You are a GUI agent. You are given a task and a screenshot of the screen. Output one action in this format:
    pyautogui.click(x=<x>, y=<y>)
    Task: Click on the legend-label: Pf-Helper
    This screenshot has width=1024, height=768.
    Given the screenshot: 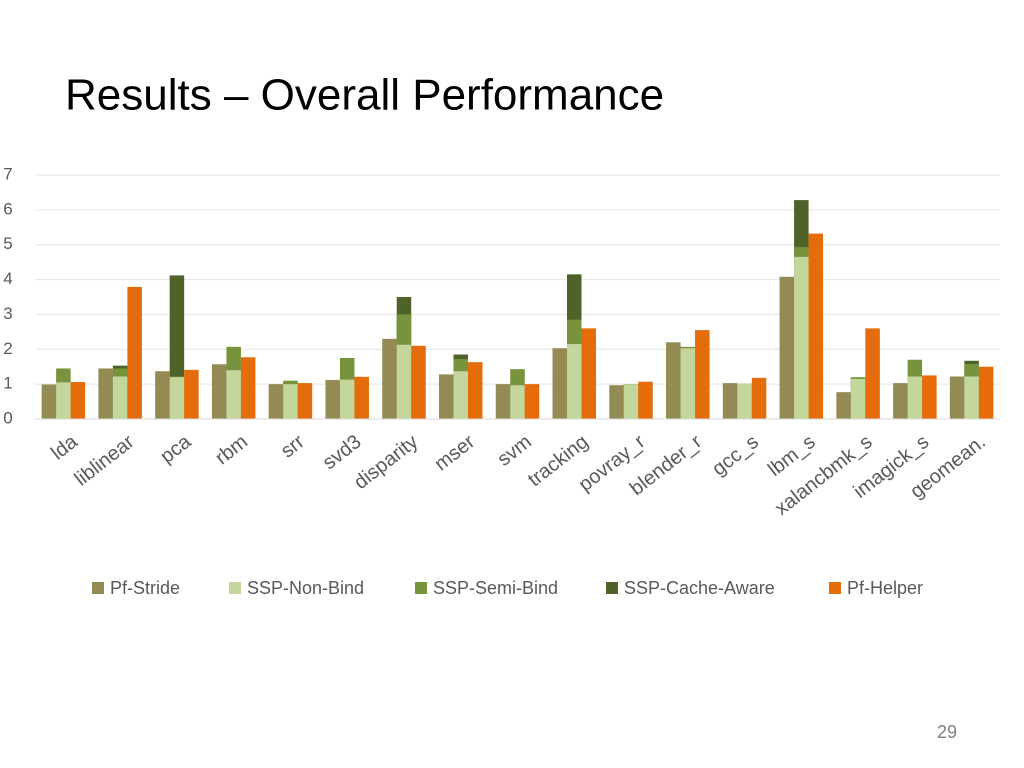 What is the action you would take?
    pyautogui.click(x=885, y=588)
    